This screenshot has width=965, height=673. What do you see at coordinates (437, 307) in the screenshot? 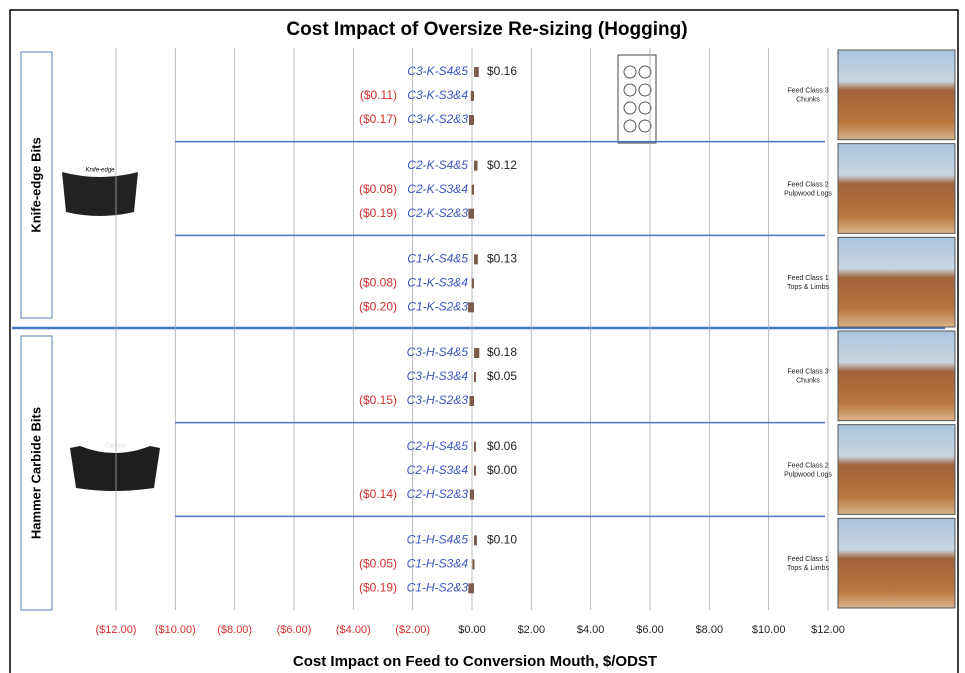
I see `category-label: C1-K-S2&3` at bounding box center [437, 307].